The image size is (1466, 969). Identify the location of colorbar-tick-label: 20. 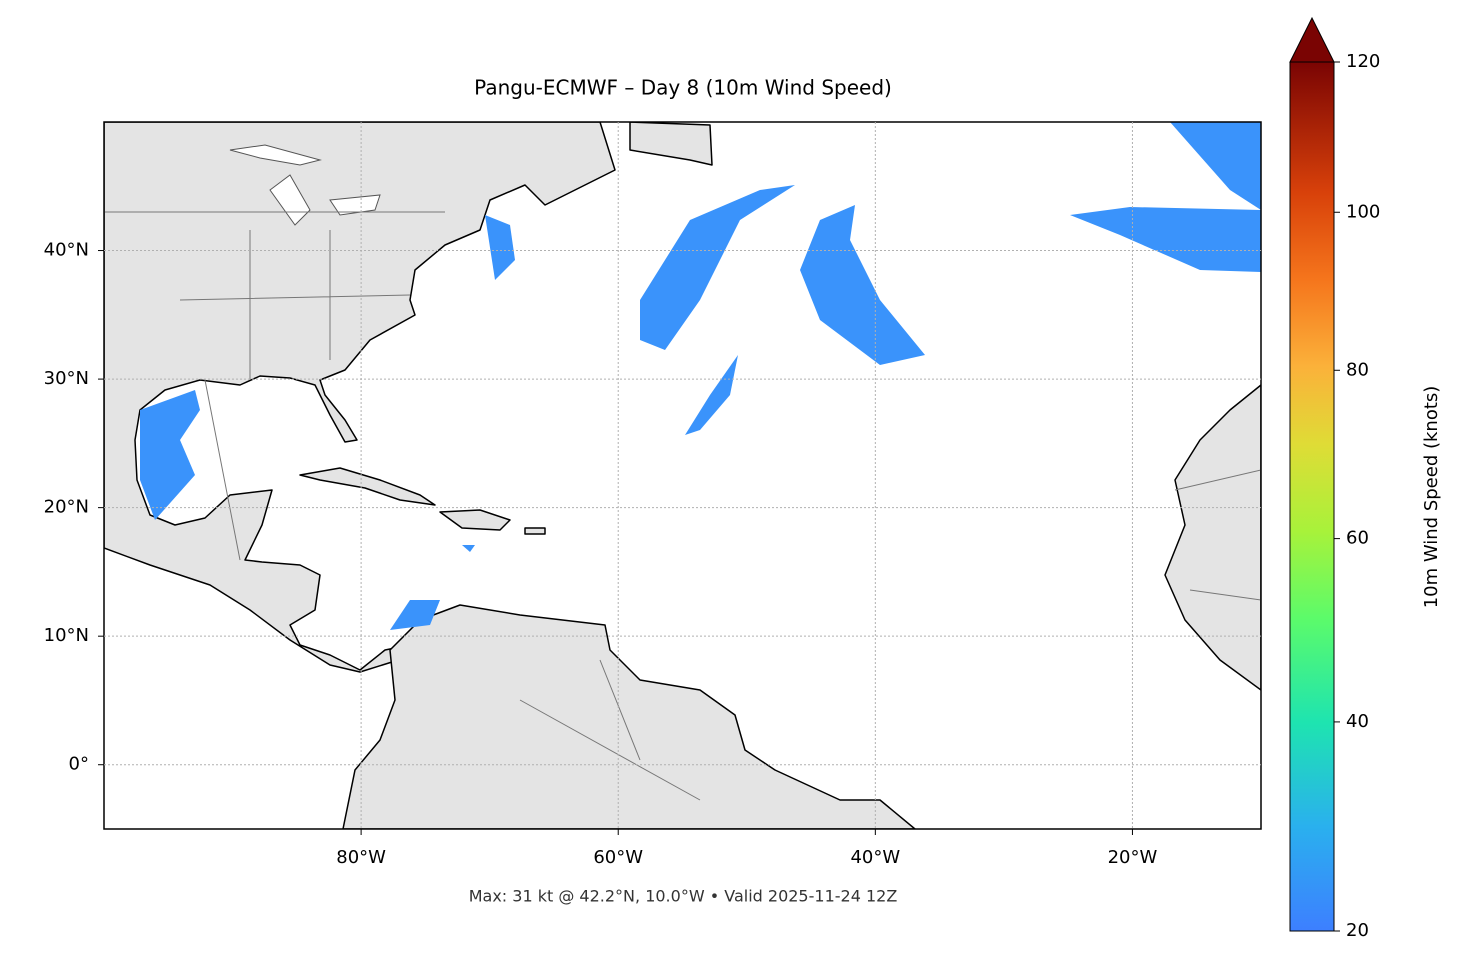
(1357, 930).